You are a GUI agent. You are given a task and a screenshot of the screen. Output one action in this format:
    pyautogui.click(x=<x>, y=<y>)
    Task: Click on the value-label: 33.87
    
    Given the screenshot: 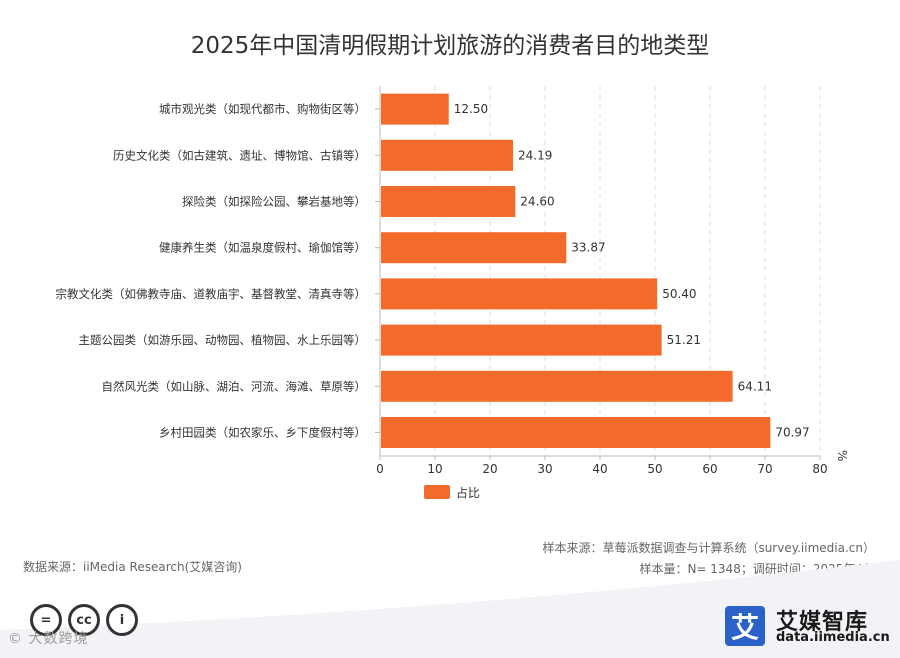 What is the action you would take?
    pyautogui.click(x=588, y=248)
    